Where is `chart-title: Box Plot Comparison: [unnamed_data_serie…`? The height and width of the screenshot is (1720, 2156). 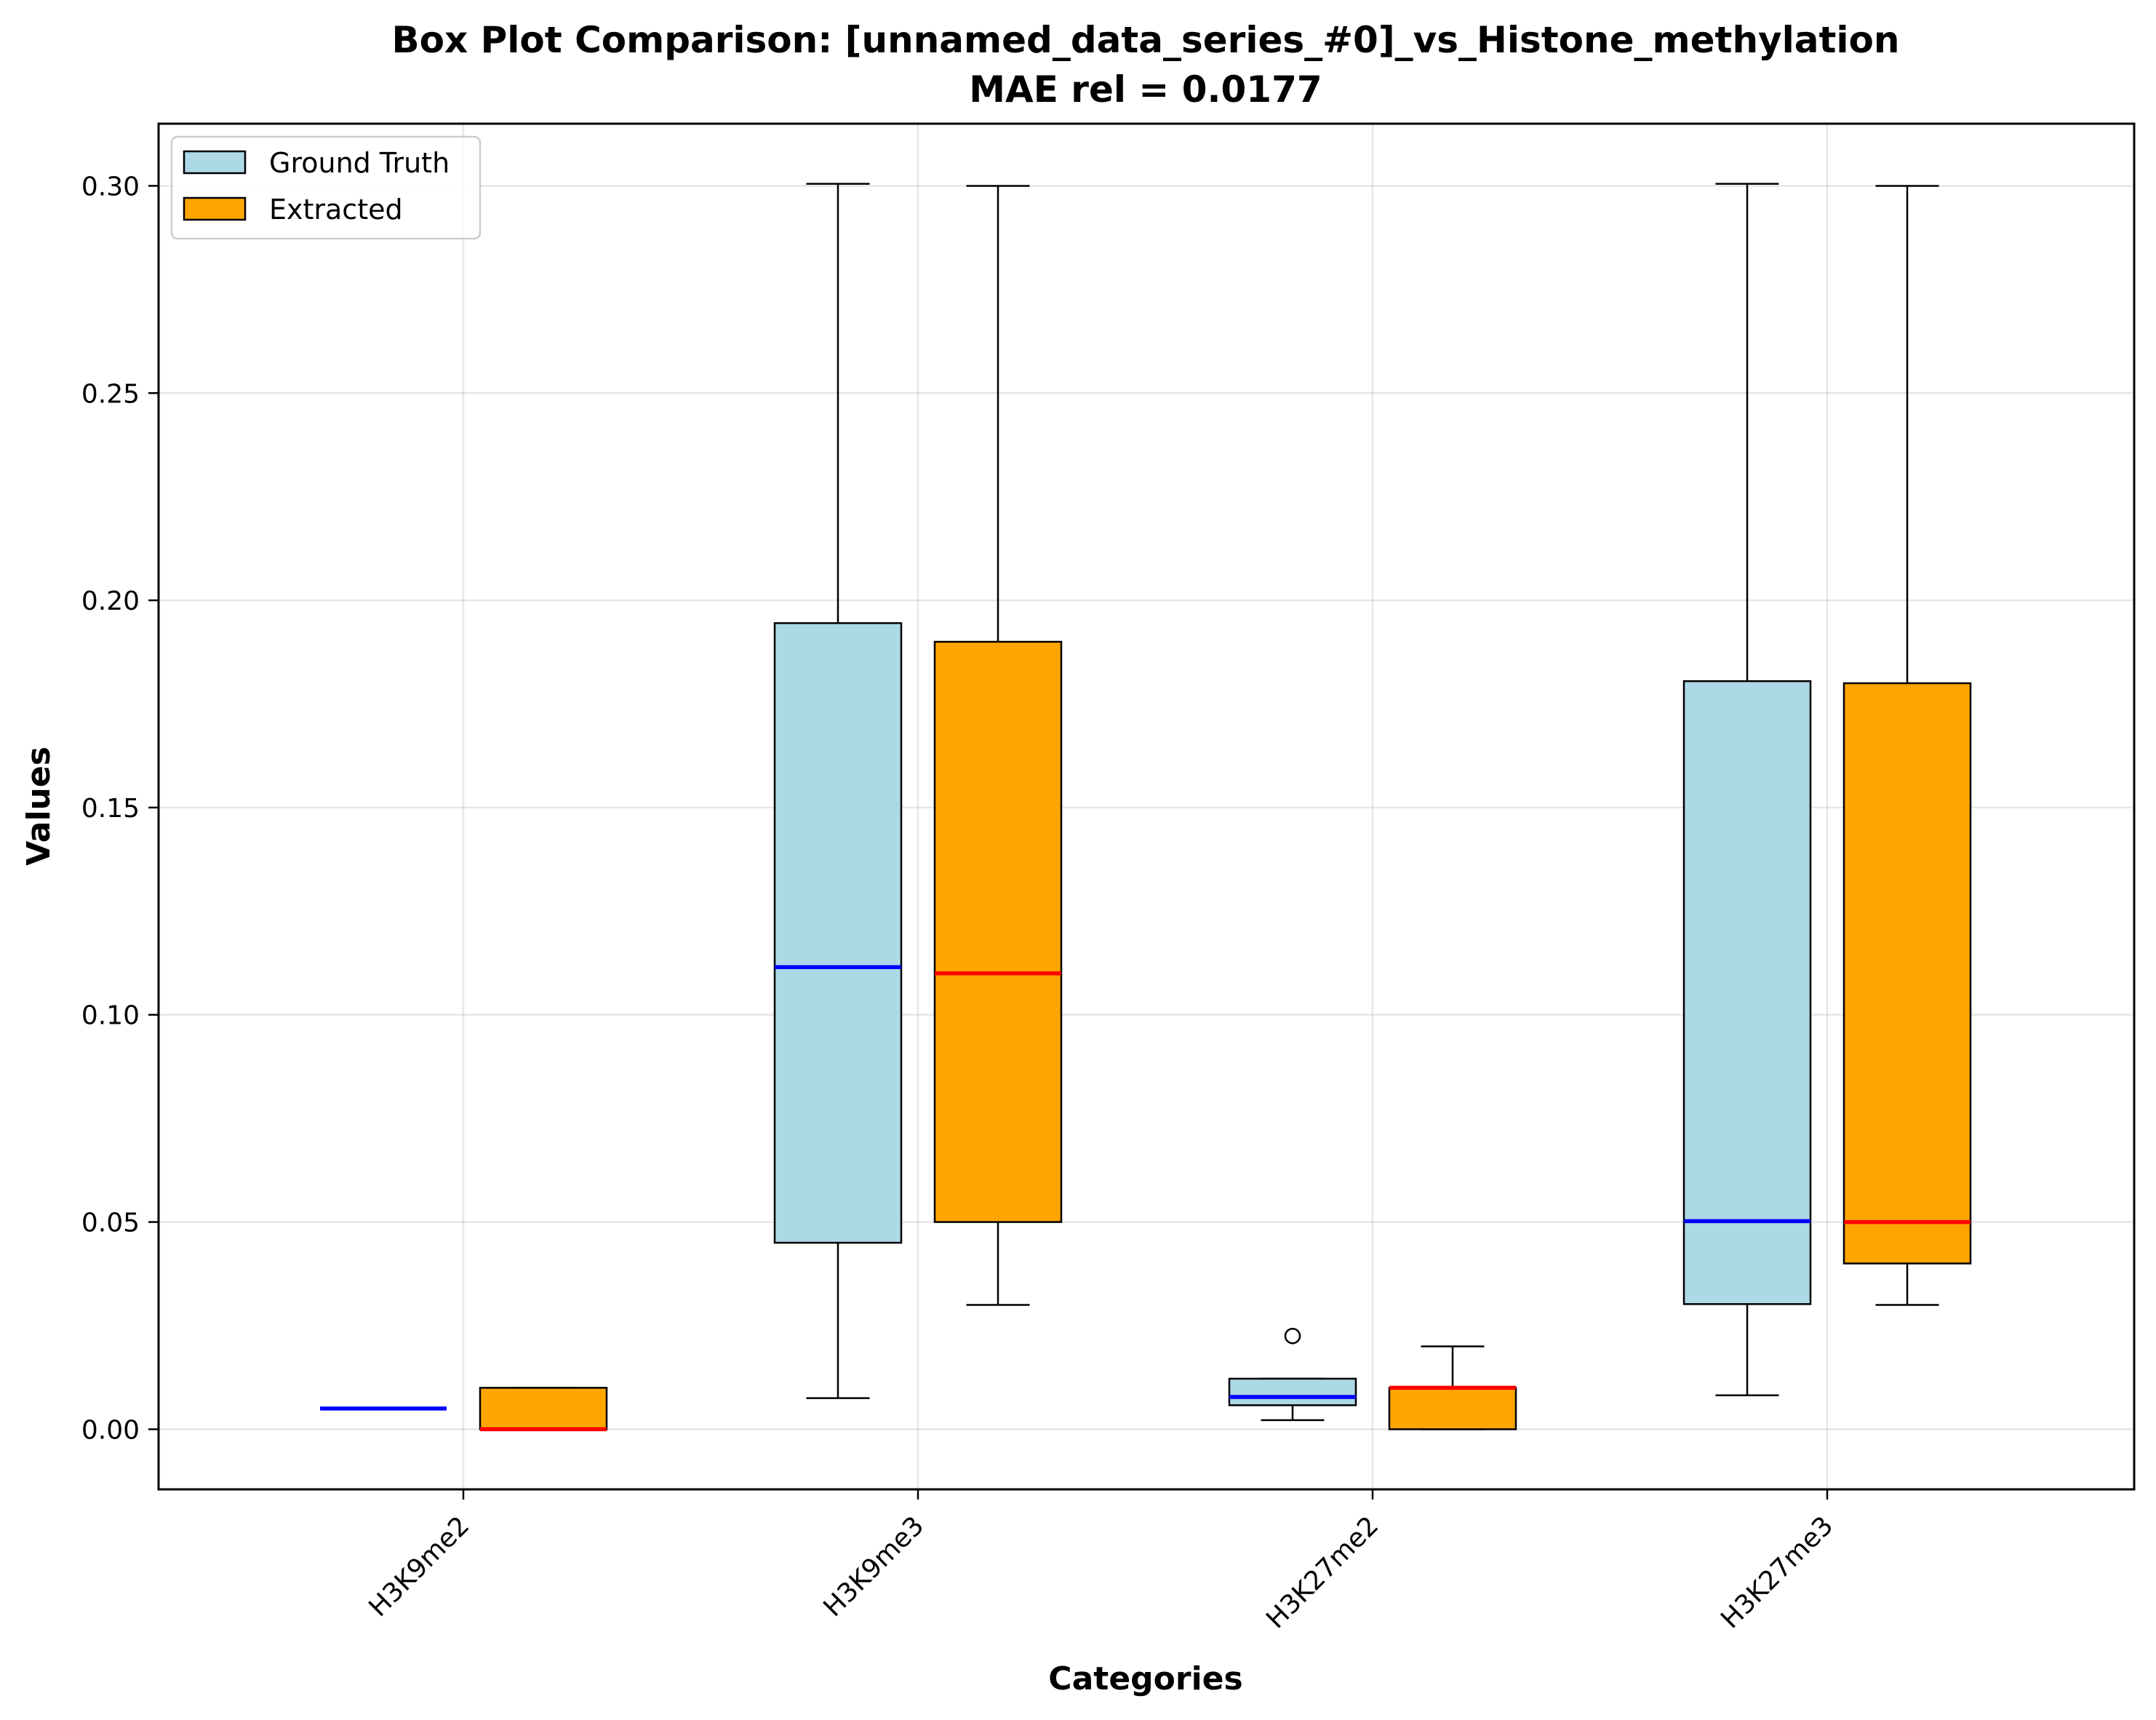 chart-title: Box Plot Comparison: [unnamed_data_serie… is located at coordinates (1146, 40).